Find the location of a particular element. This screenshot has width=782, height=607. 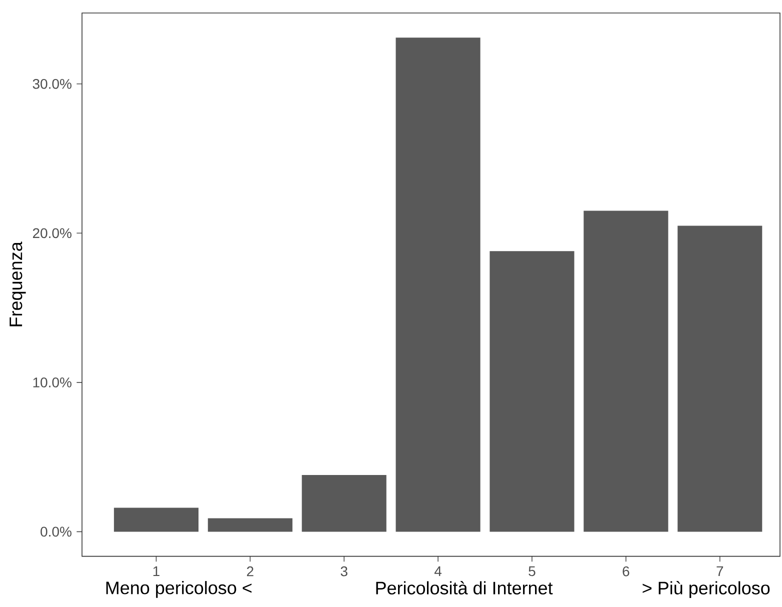

y-tick-label: 30.0% is located at coordinates (52, 83).